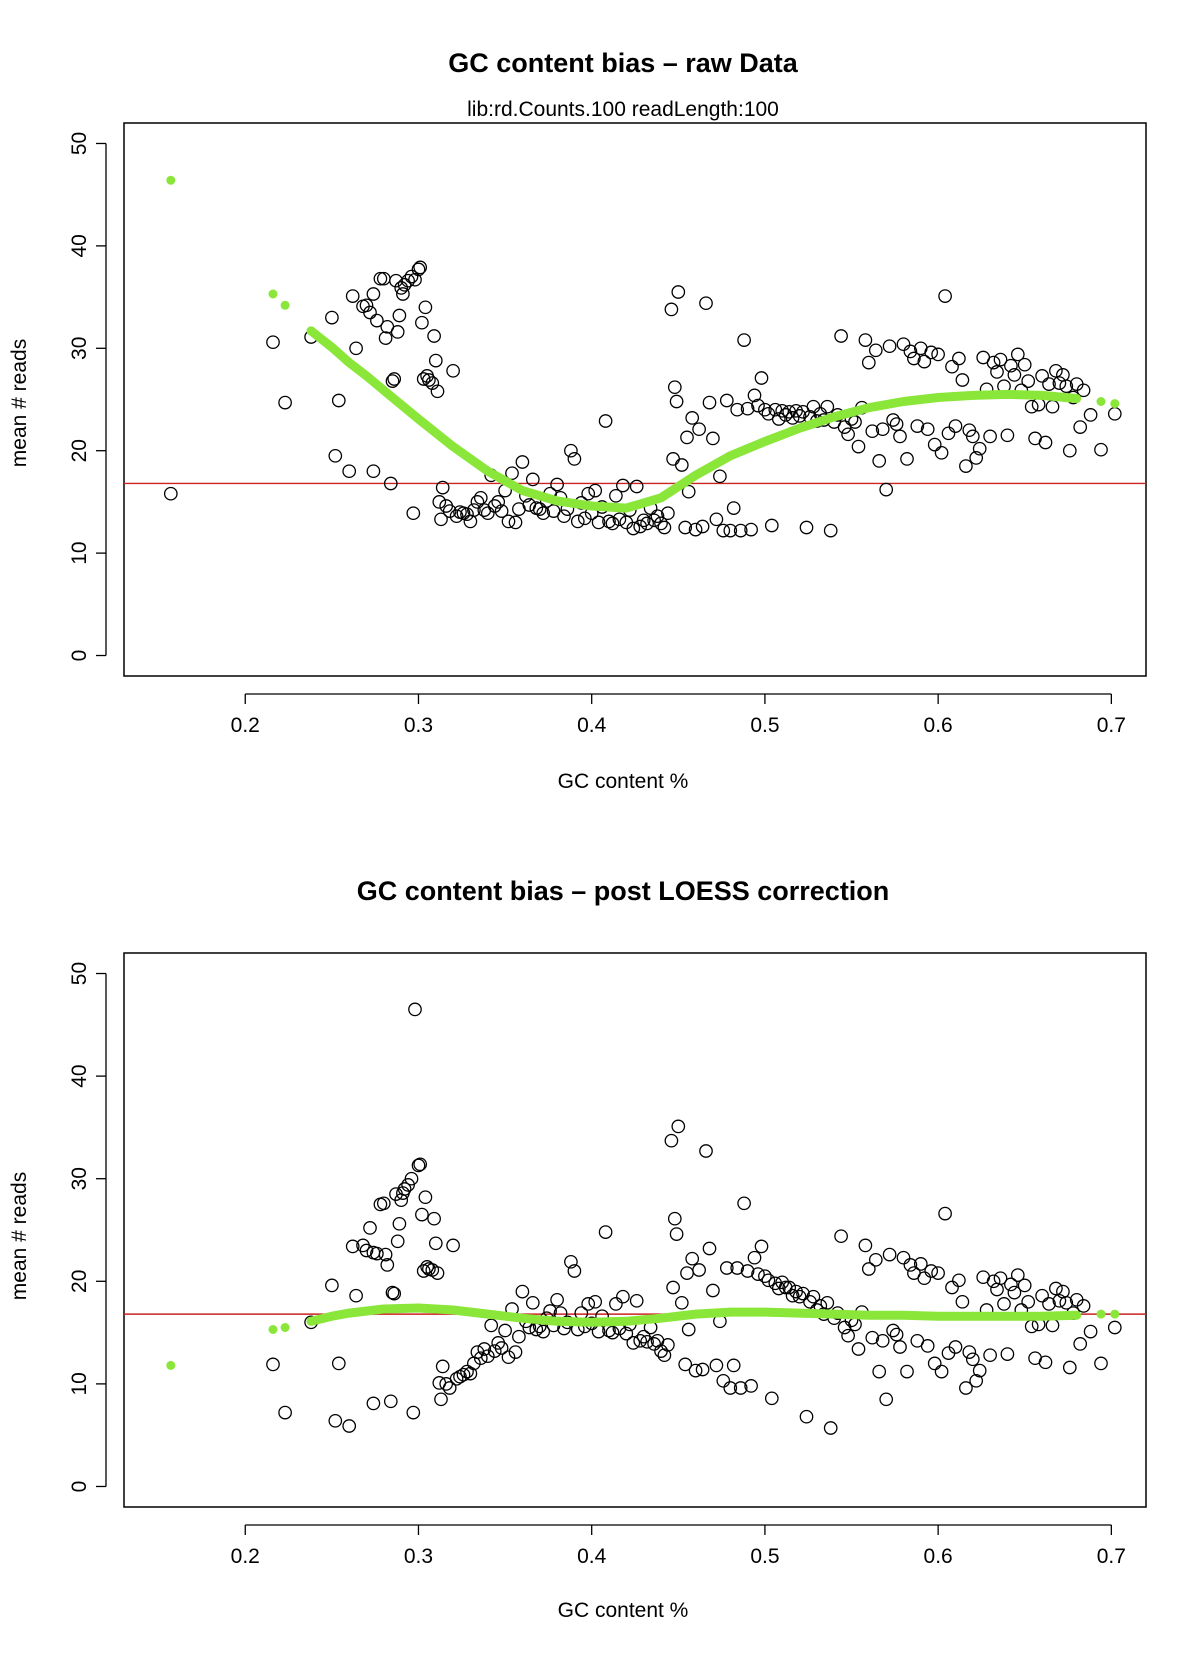  I want to click on x-tick-label: 0.2, so click(245, 725).